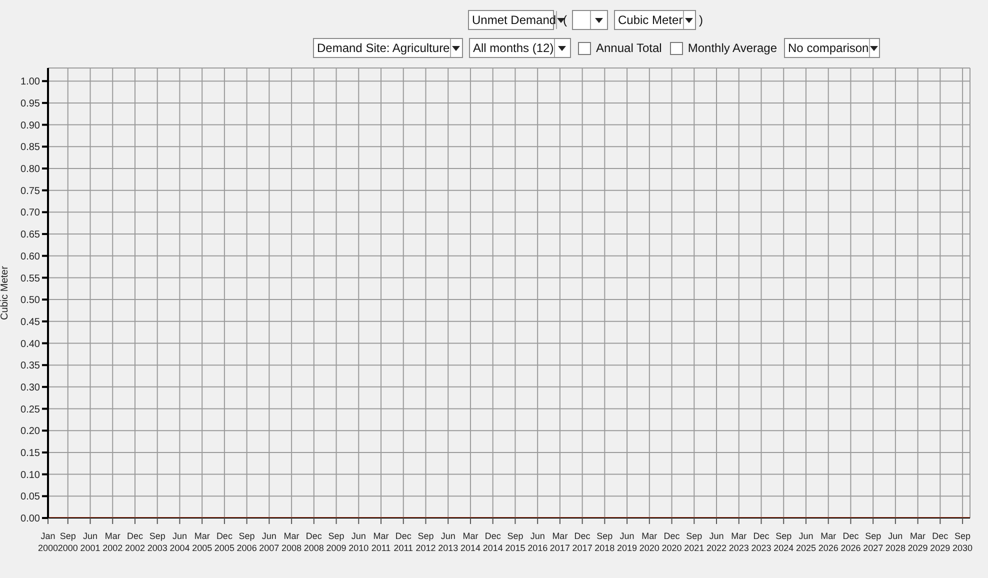 The image size is (988, 578). I want to click on x-tick-label: Dec 2026, so click(850, 542).